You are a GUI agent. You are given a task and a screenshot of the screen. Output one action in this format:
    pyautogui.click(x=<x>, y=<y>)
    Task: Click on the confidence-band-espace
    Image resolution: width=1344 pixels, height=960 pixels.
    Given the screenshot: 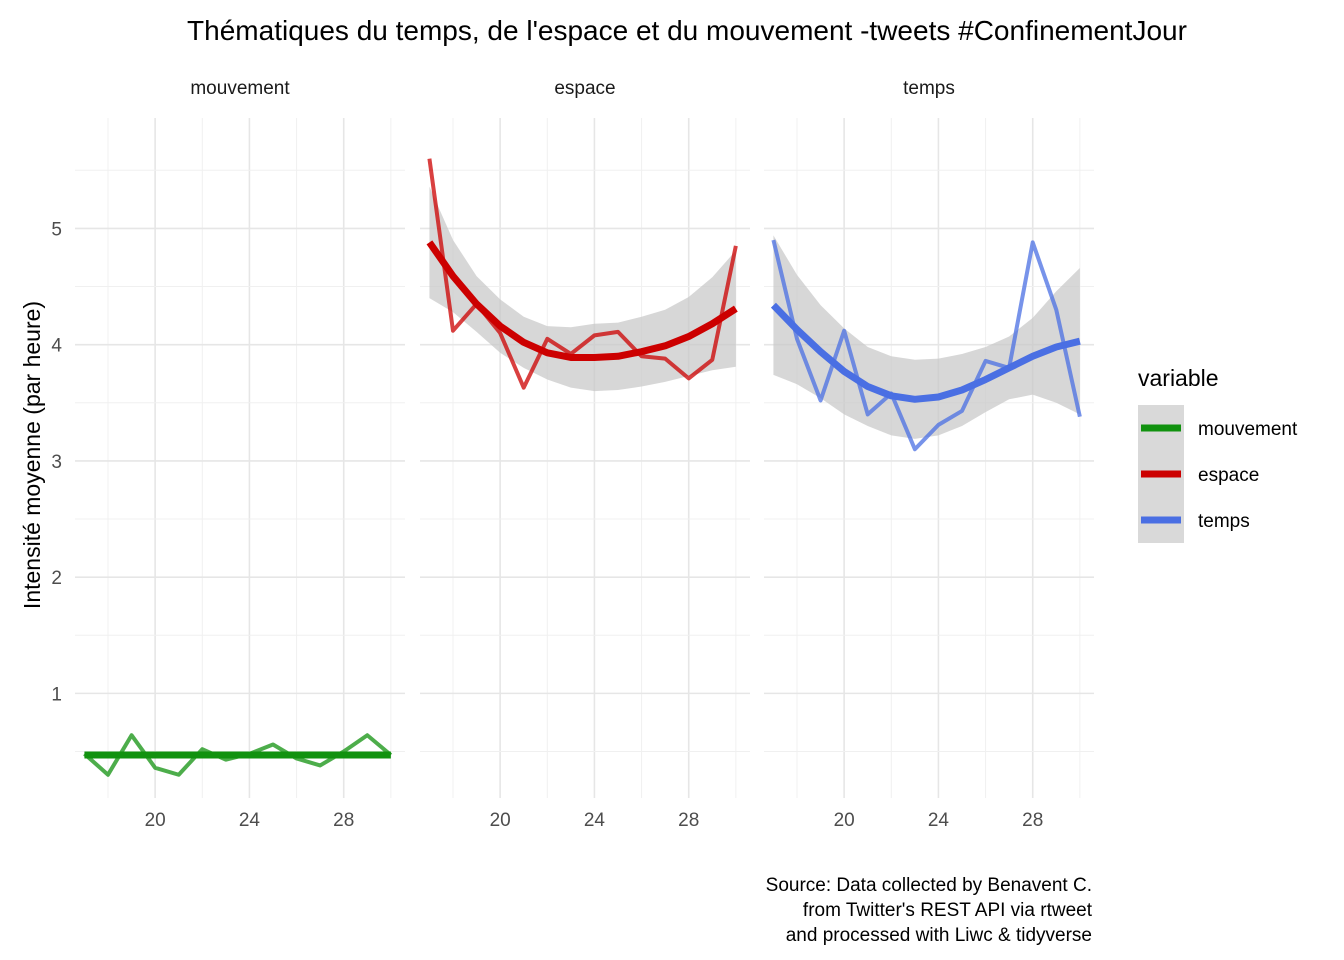 What is the action you would take?
    pyautogui.click(x=582, y=289)
    